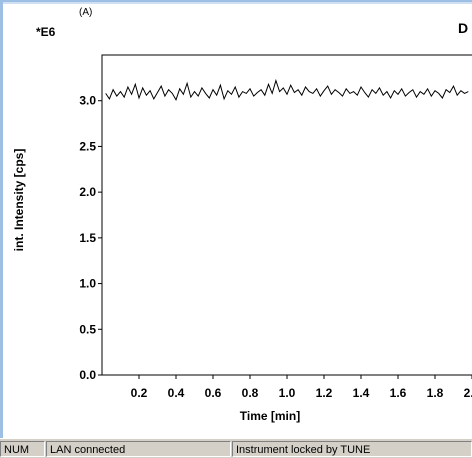 The height and width of the screenshot is (458, 472). What do you see at coordinates (87, 284) in the screenshot?
I see `y-tick-label: 1.0` at bounding box center [87, 284].